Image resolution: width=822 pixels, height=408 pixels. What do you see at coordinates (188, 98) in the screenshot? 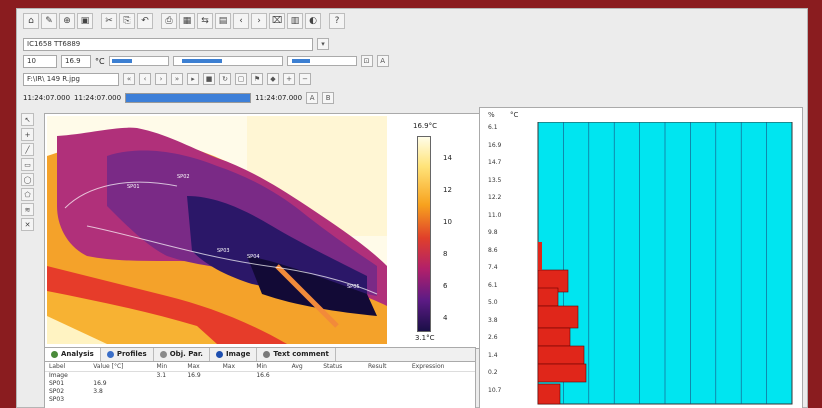
I see `time-progress` at bounding box center [188, 98].